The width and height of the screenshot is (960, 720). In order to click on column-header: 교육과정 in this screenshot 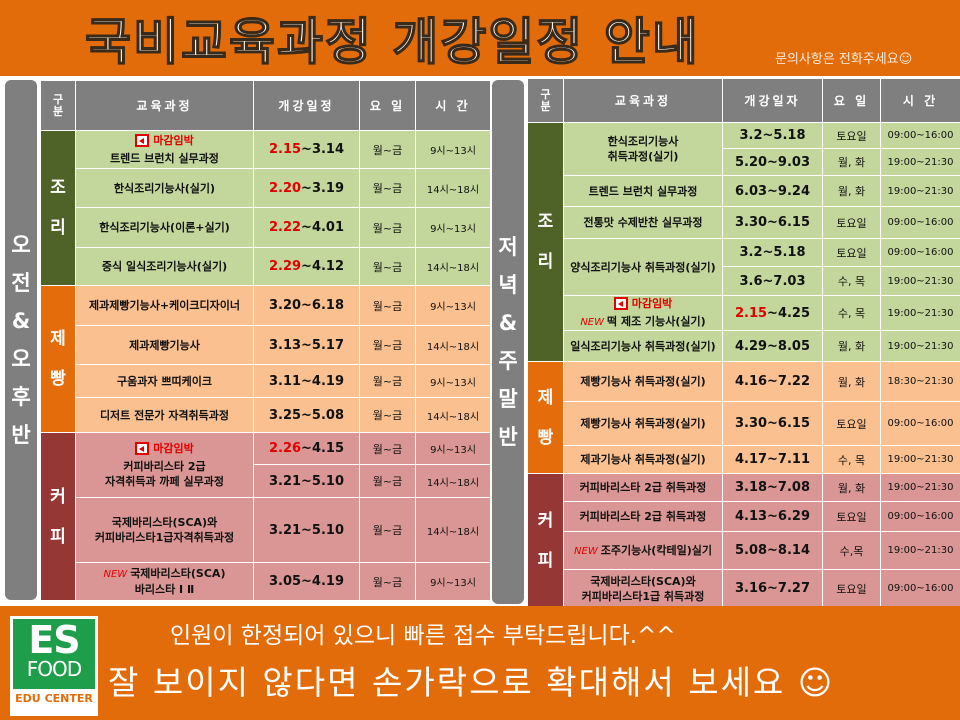, I will do `click(643, 100)`.